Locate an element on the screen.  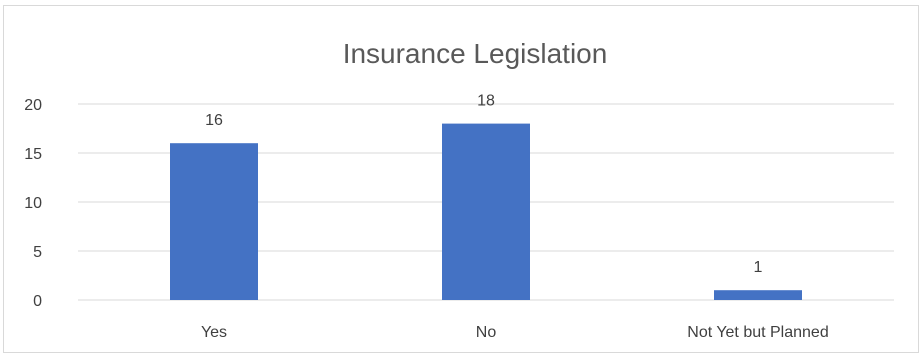
y-tick-label: 10 is located at coordinates (33, 203).